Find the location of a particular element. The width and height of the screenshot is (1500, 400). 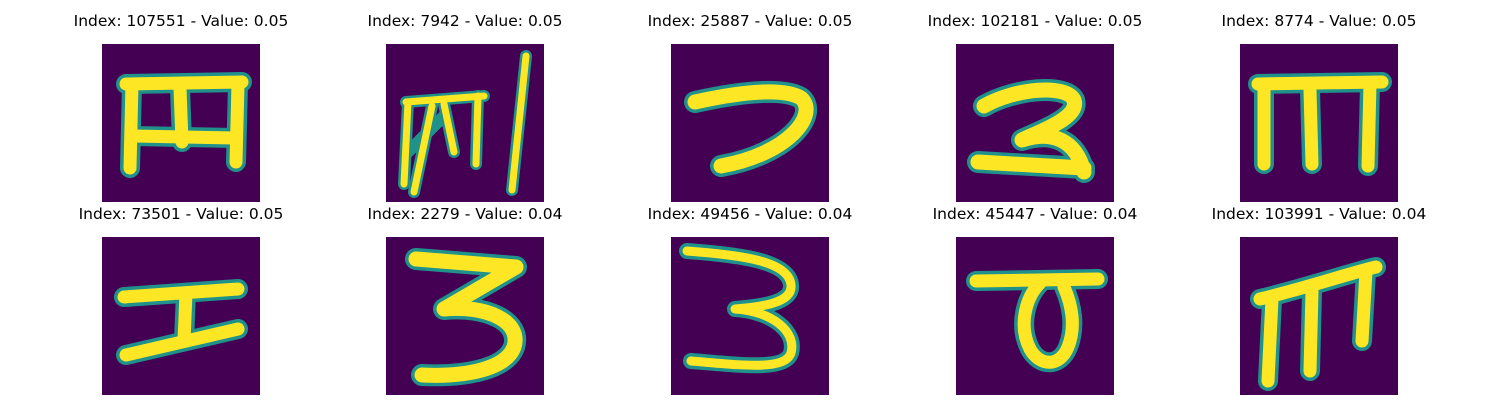

panel-8: Index: 49456 - Value: 0.04 is located at coordinates (750, 299).